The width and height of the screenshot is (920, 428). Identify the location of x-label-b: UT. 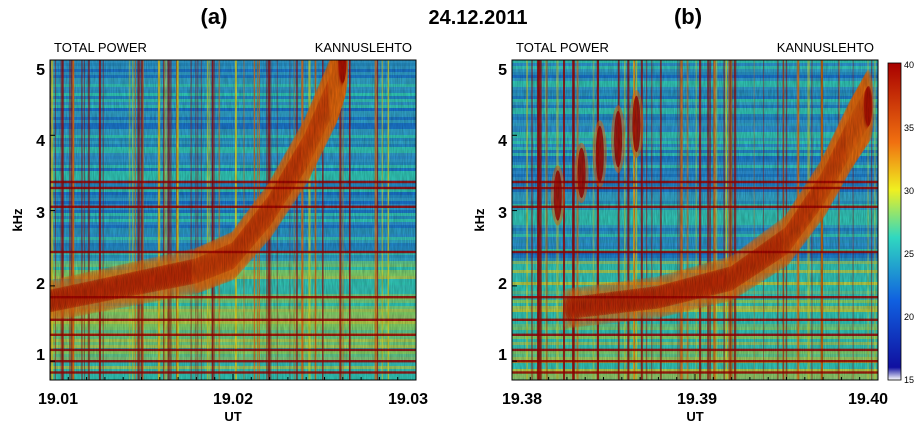
(694, 416).